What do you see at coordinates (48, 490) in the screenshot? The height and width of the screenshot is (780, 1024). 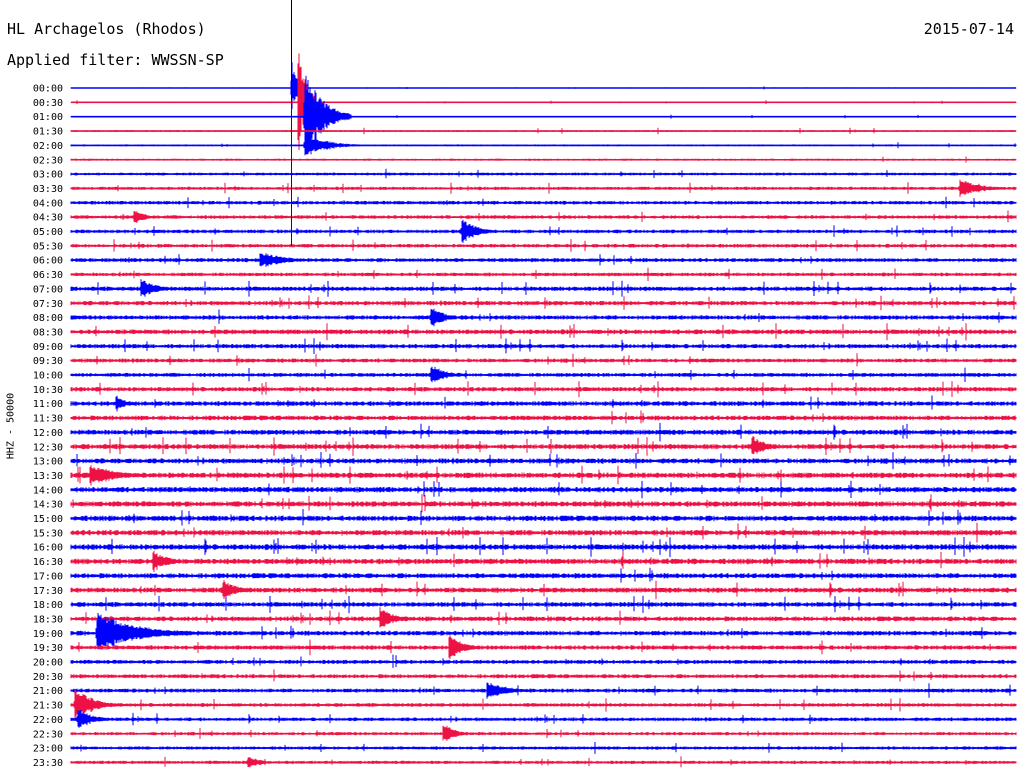 I see `row-time-label: 14:00` at bounding box center [48, 490].